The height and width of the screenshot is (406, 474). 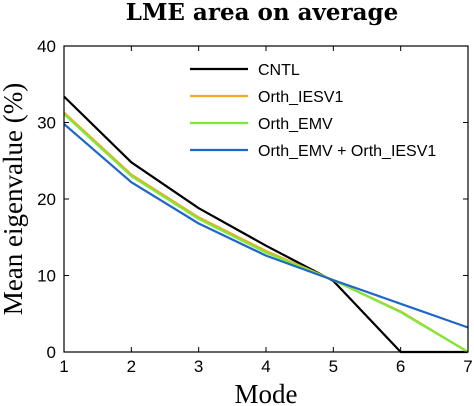 What do you see at coordinates (300, 97) in the screenshot?
I see `legend-label-2: Orth_IESV1` at bounding box center [300, 97].